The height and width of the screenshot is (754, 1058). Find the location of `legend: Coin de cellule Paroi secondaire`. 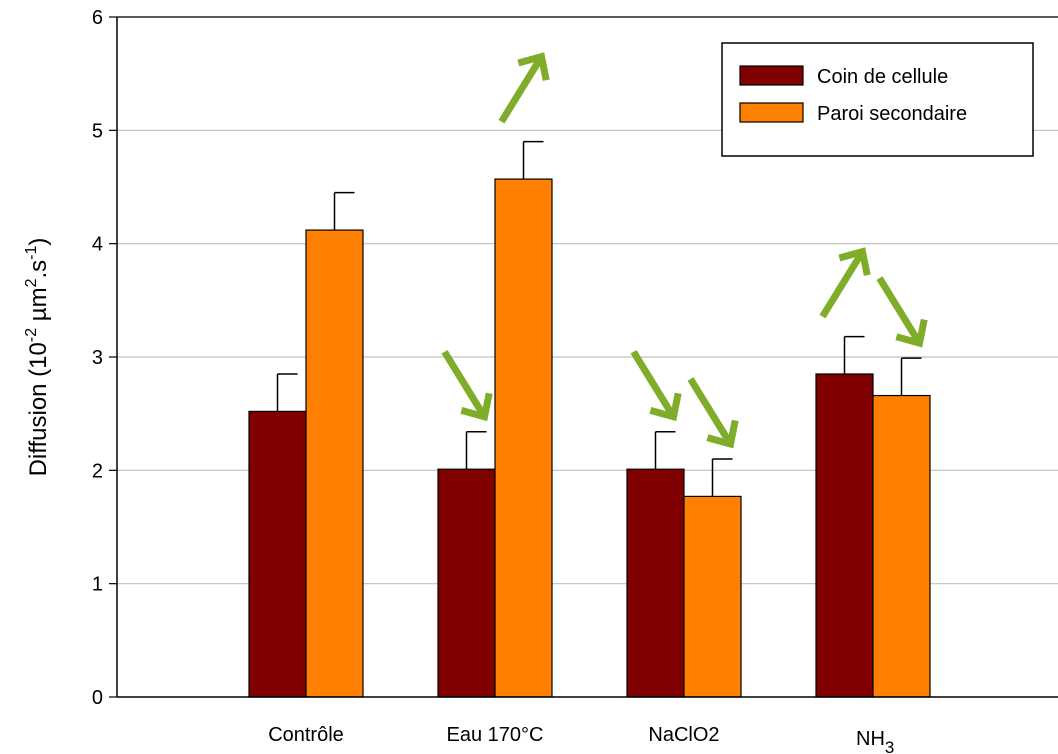

legend: Coin de cellule Paroi secondaire is located at coordinates (877, 99).